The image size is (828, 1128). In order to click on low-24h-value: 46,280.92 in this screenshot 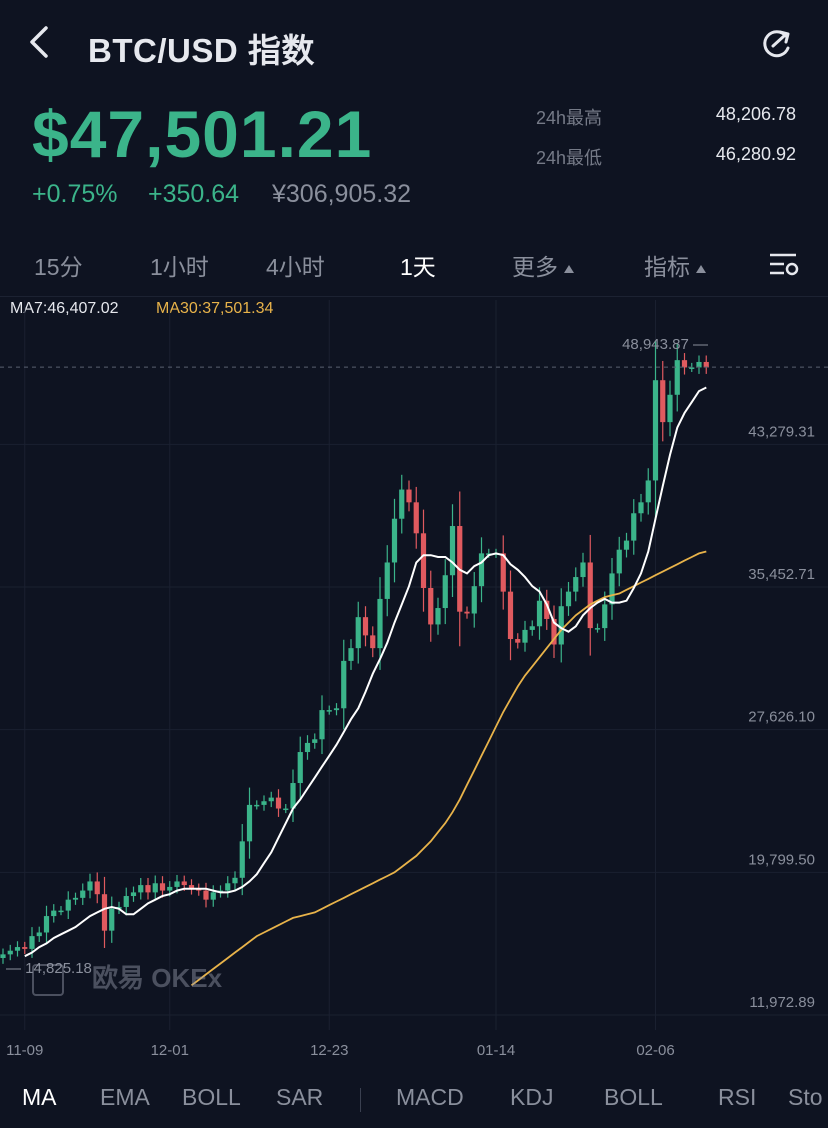, I will do `click(755, 154)`.